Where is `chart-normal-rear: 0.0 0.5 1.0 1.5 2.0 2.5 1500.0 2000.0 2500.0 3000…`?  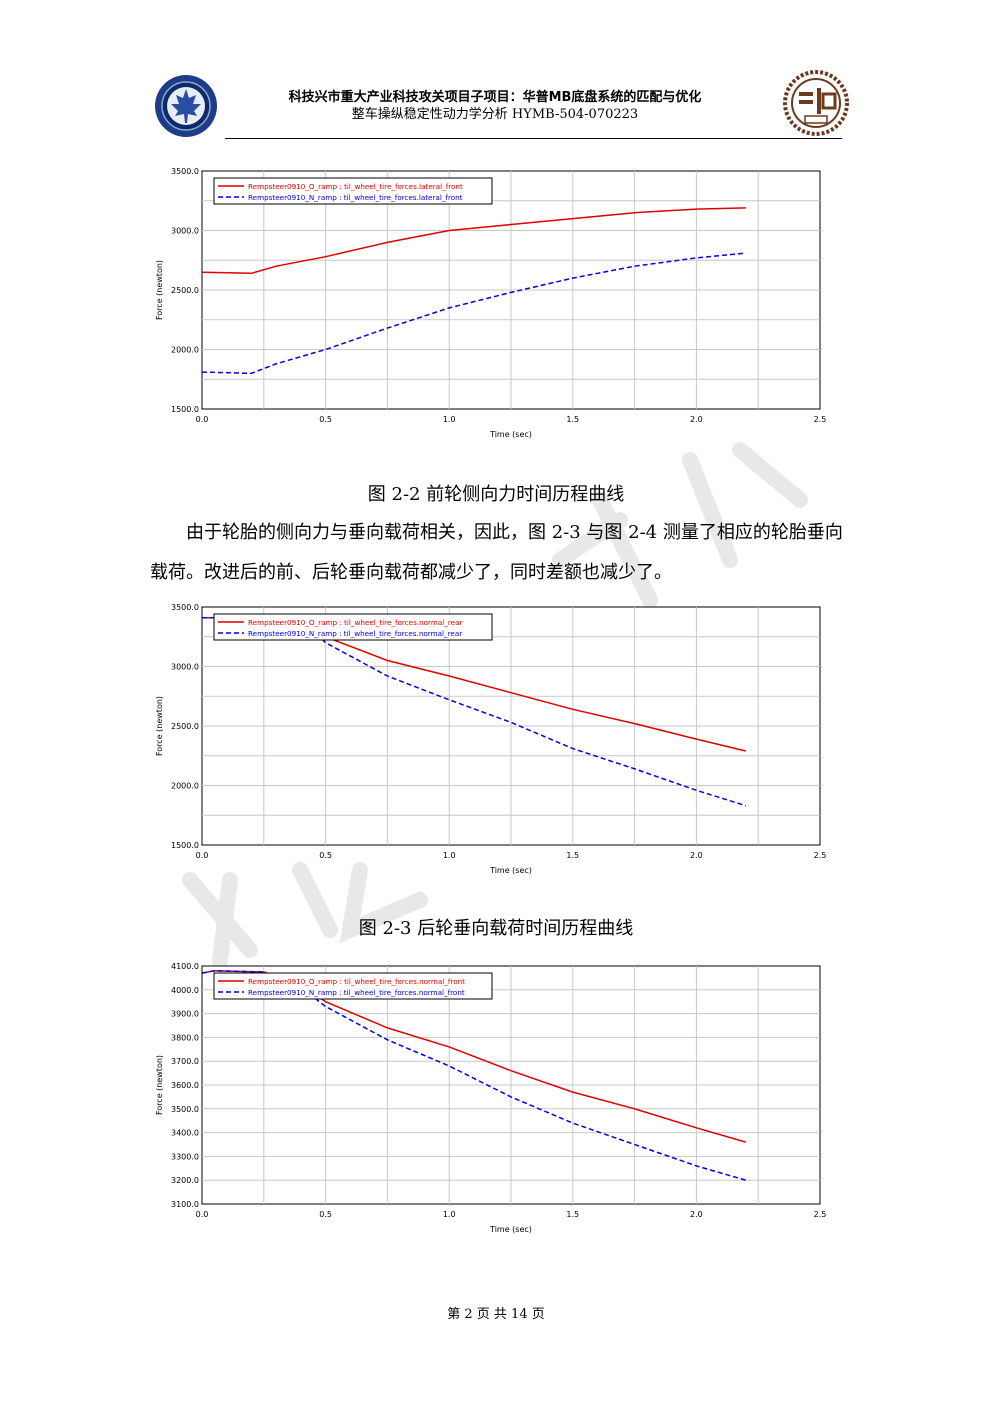
chart-normal-rear: 0.0 0.5 1.0 1.5 2.0 2.5 1500.0 2000.0 2500.0 3000… is located at coordinates (490, 739).